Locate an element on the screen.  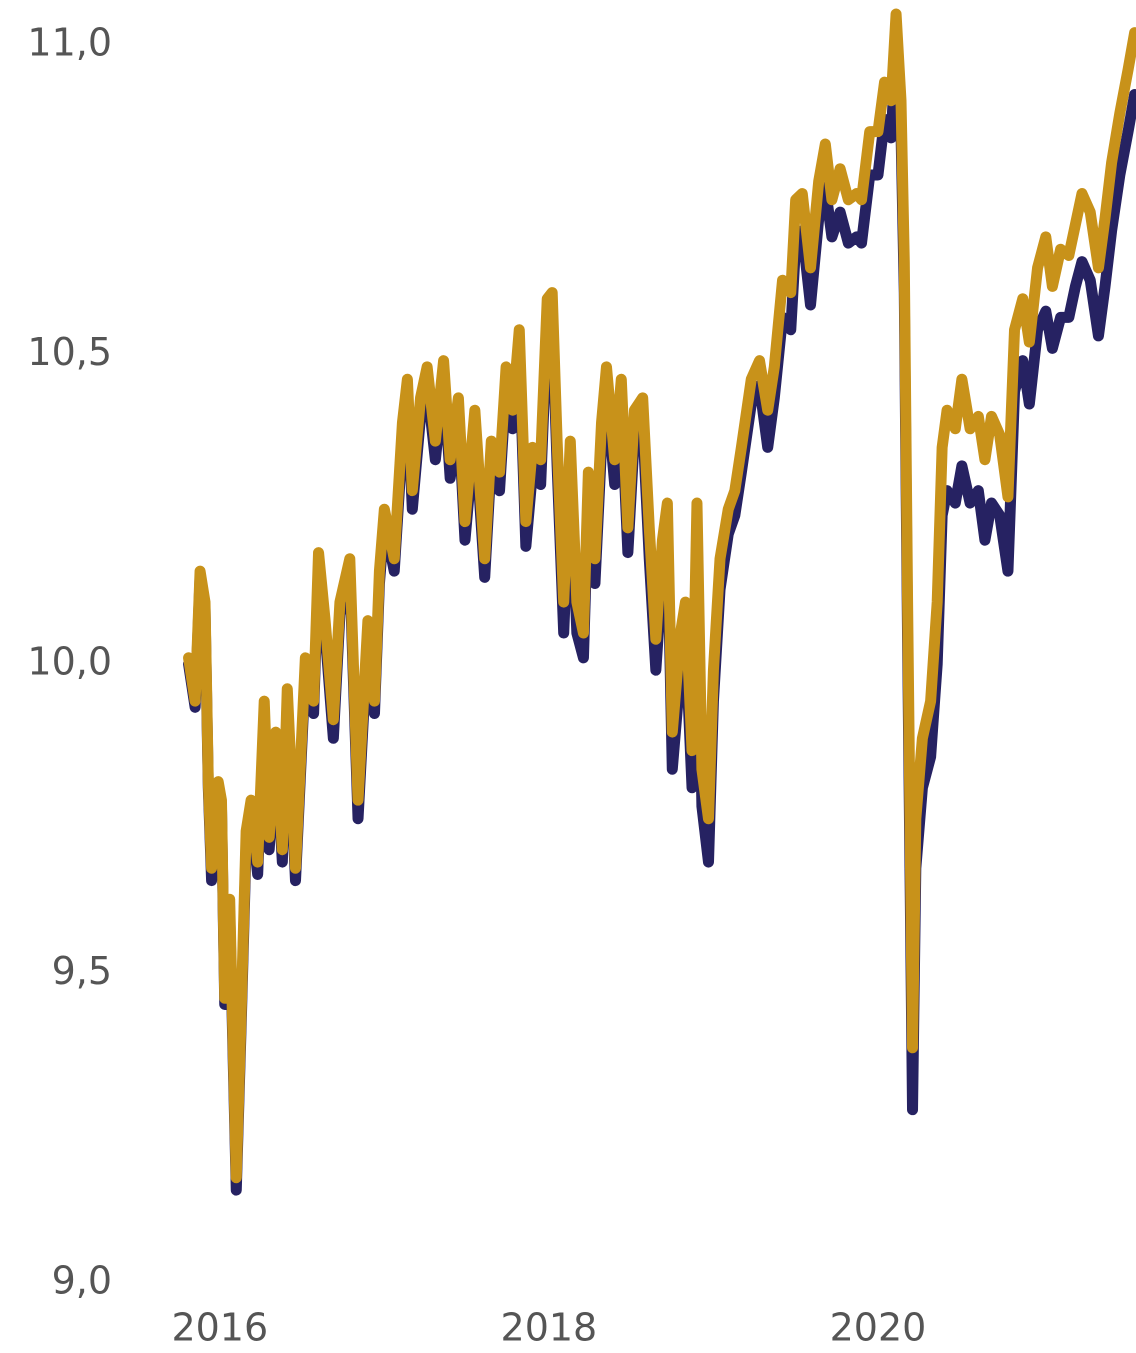
y-tick-label: 10,5 is located at coordinates (69, 352).